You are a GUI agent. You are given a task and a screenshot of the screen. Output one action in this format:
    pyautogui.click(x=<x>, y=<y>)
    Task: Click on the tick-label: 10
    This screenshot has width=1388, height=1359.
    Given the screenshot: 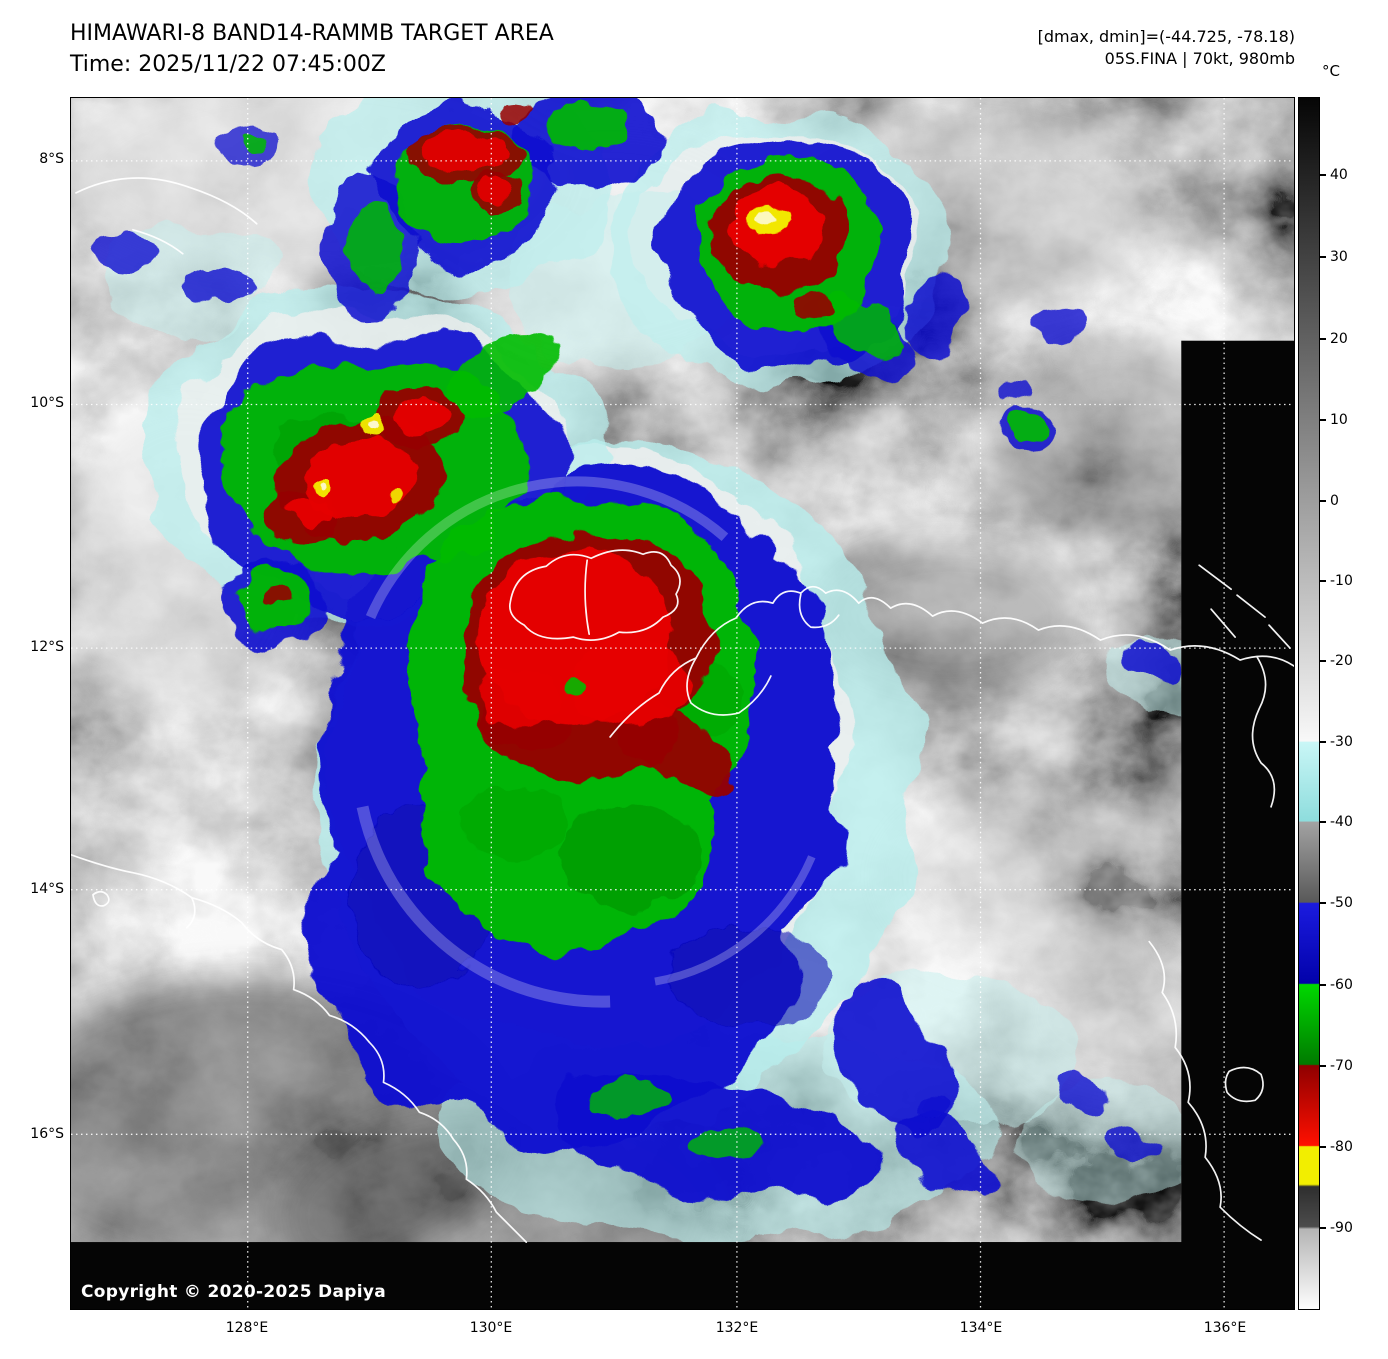 What is the action you would take?
    pyautogui.click(x=1339, y=420)
    